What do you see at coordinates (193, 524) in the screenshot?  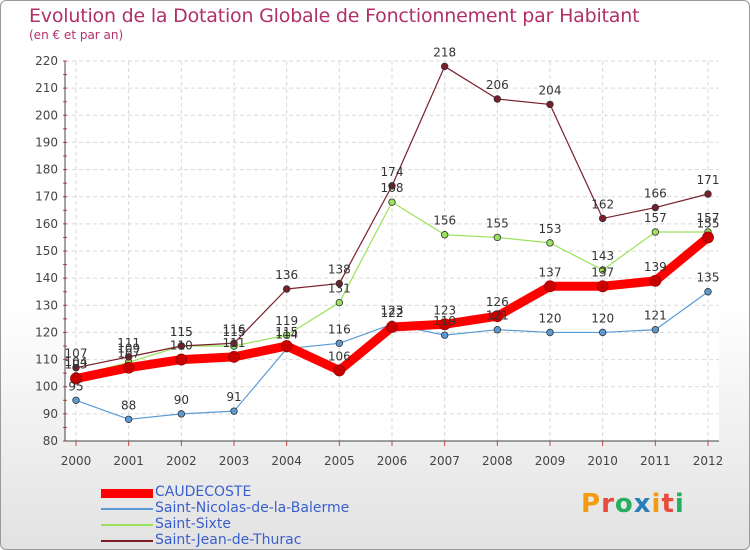 I see `legend-label: Saint-Sixte` at bounding box center [193, 524].